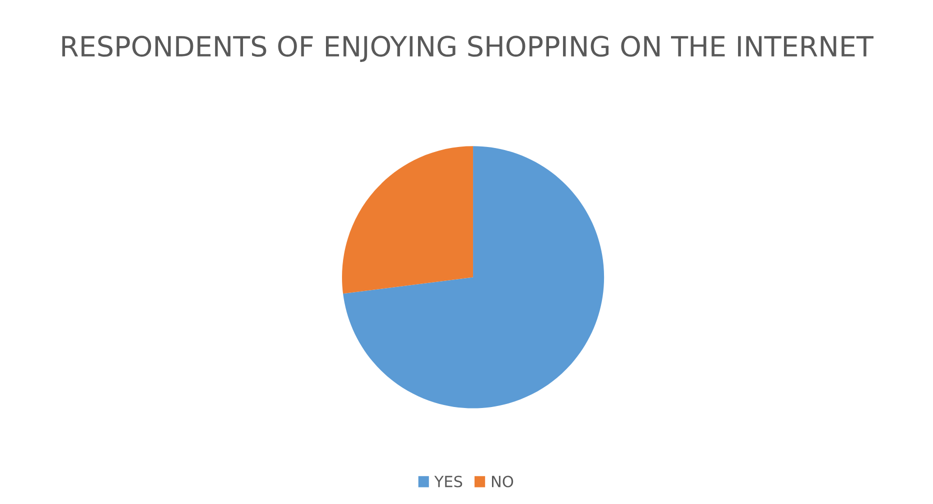 The image size is (933, 504). Describe the element at coordinates (503, 482) in the screenshot. I see `legend-label: NO` at that location.